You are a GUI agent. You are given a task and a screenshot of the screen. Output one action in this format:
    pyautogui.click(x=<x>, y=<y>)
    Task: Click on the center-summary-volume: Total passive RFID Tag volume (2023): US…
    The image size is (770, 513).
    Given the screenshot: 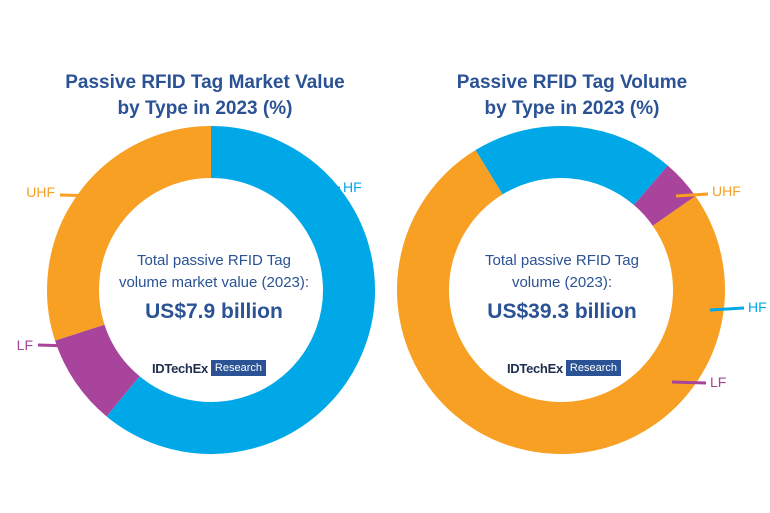 What is the action you would take?
    pyautogui.click(x=562, y=287)
    